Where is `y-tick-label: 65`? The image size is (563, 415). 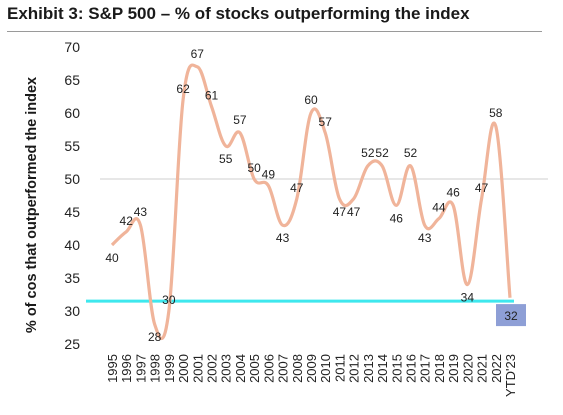
y-tick-label: 65 is located at coordinates (72, 80).